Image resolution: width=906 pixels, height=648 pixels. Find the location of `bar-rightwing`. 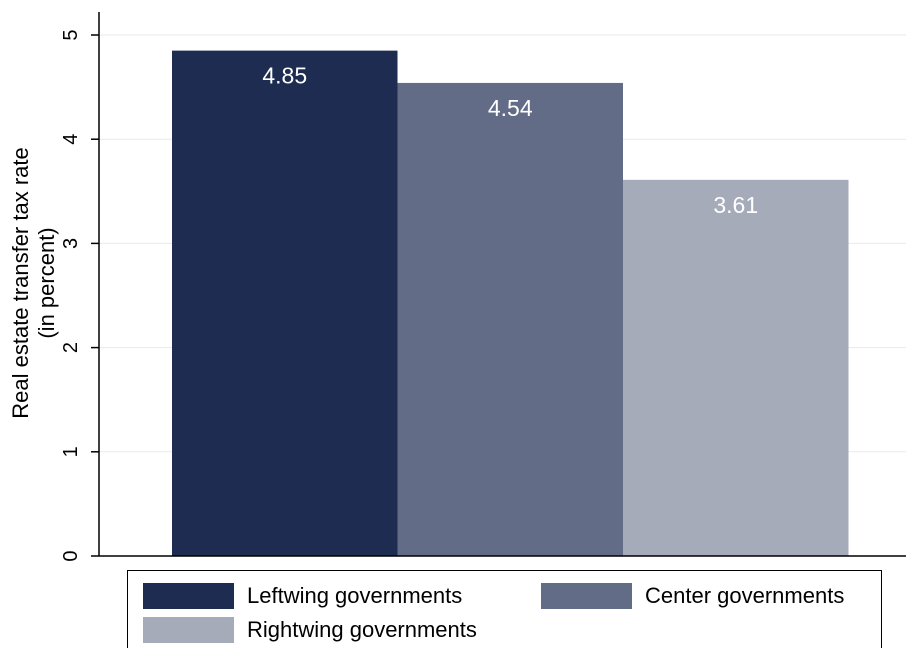

bar-rightwing is located at coordinates (736, 367).